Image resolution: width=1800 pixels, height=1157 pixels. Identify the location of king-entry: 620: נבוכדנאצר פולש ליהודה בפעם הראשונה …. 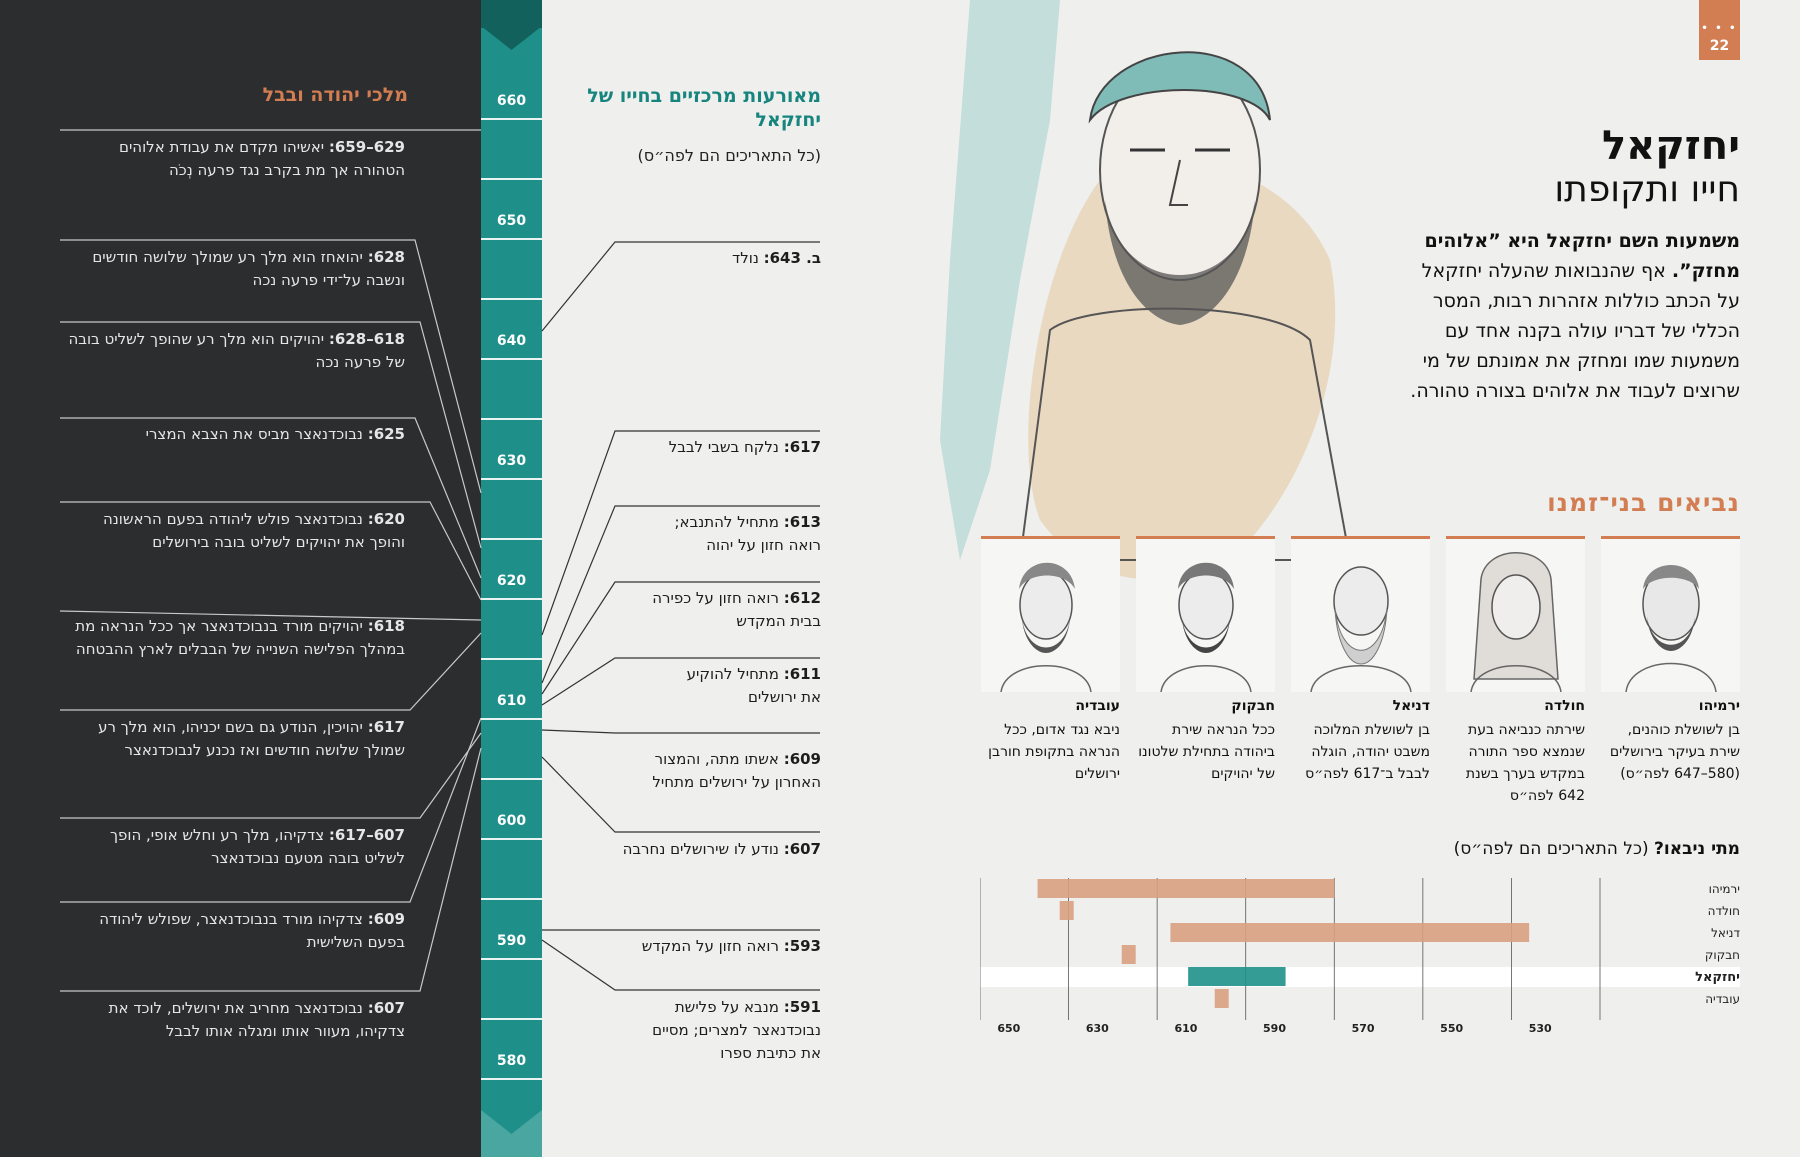
(235, 531).